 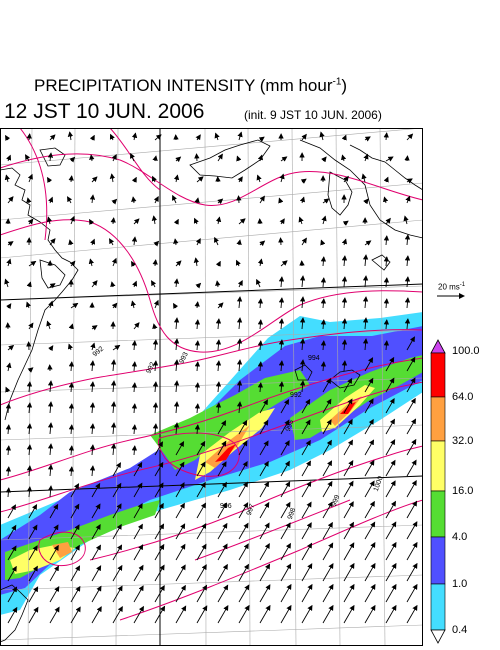 I want to click on isobar-label: 995, so click(x=290, y=425).